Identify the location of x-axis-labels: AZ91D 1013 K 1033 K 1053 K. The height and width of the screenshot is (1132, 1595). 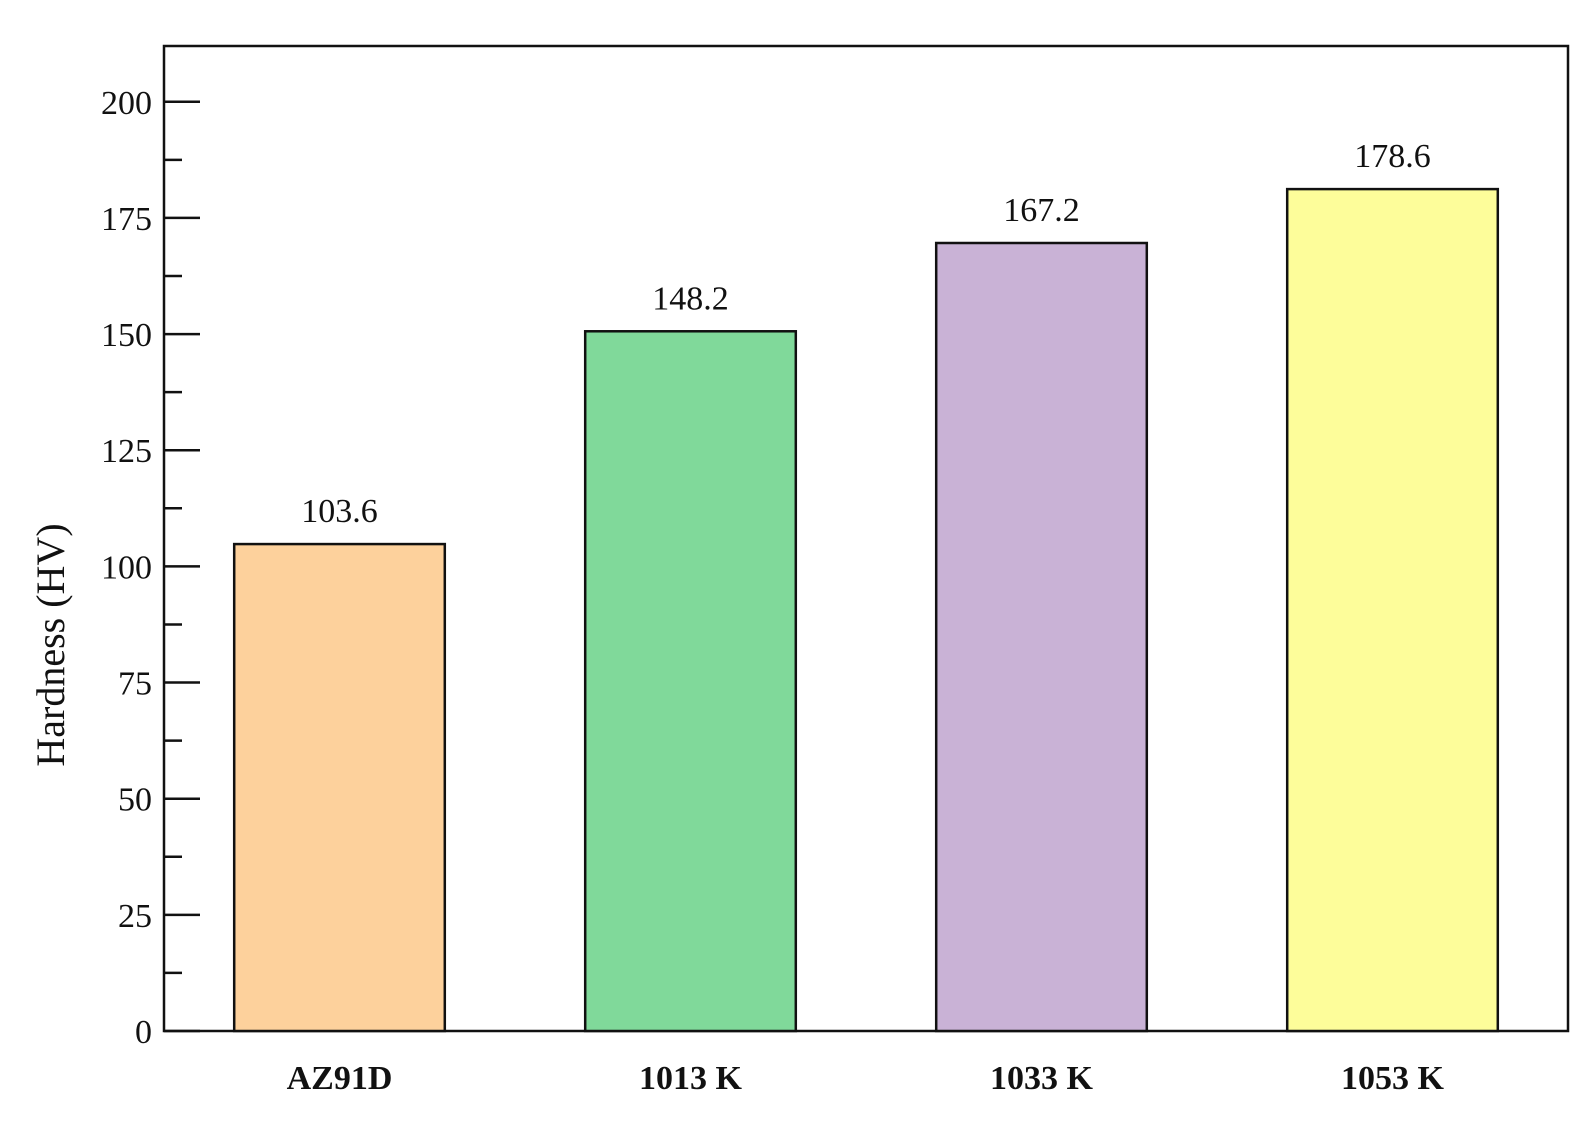
(866, 1078).